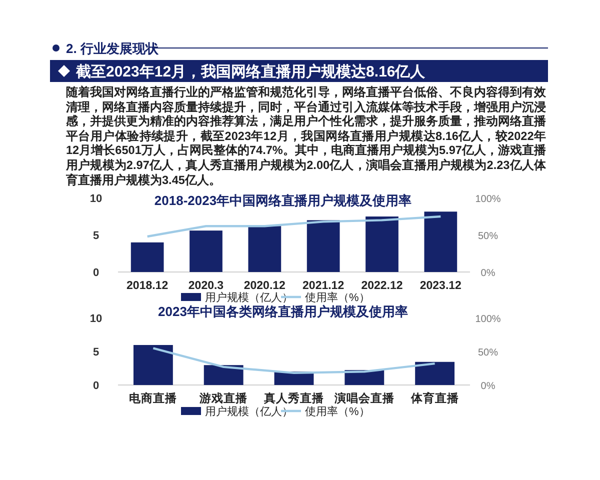 Image resolution: width=600 pixels, height=480 pixels. What do you see at coordinates (283, 311) in the screenshot?
I see `chart-title: 2023年中国各类网络直播用户规模及使用率` at bounding box center [283, 311].